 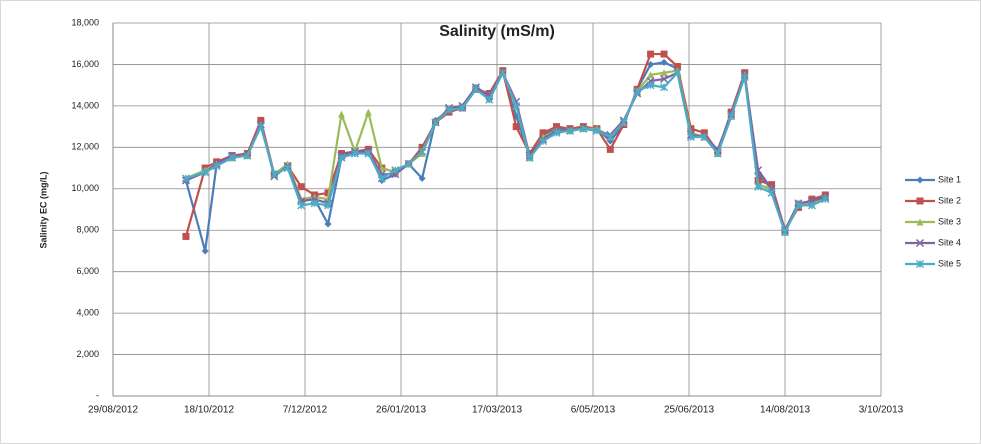 I want to click on y-tick-label: 16,000, so click(x=85, y=64).